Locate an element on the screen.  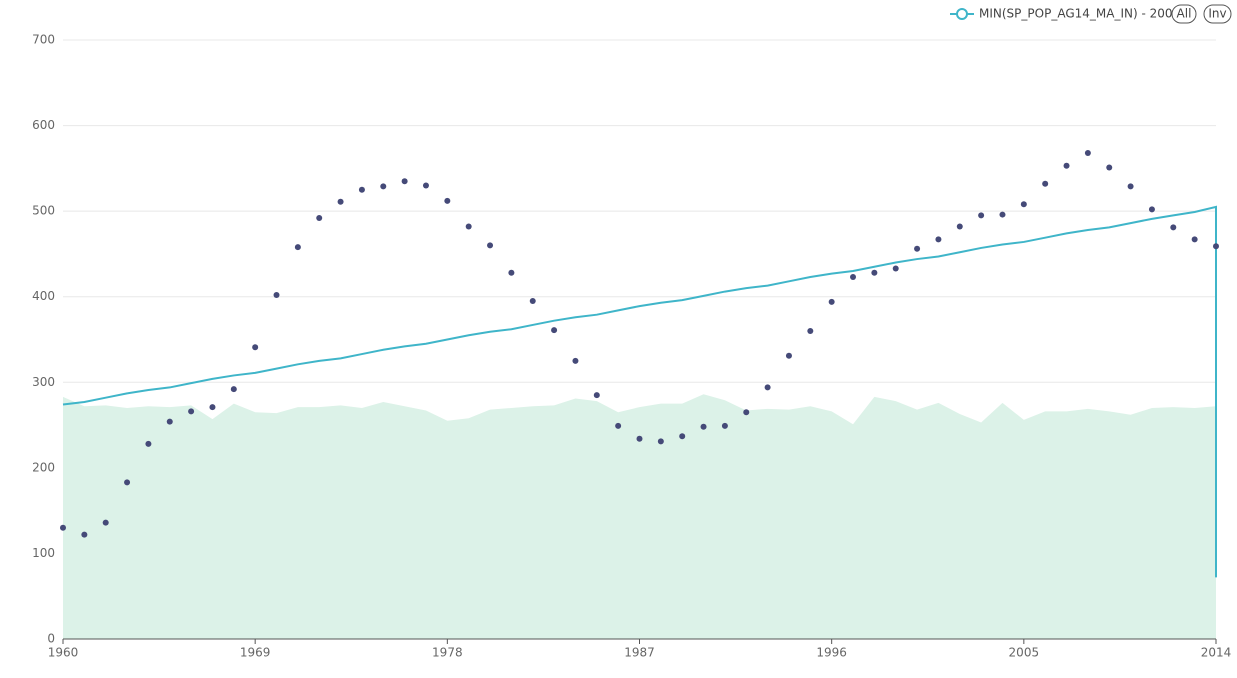
button-label: Inv is located at coordinates (1217, 14).